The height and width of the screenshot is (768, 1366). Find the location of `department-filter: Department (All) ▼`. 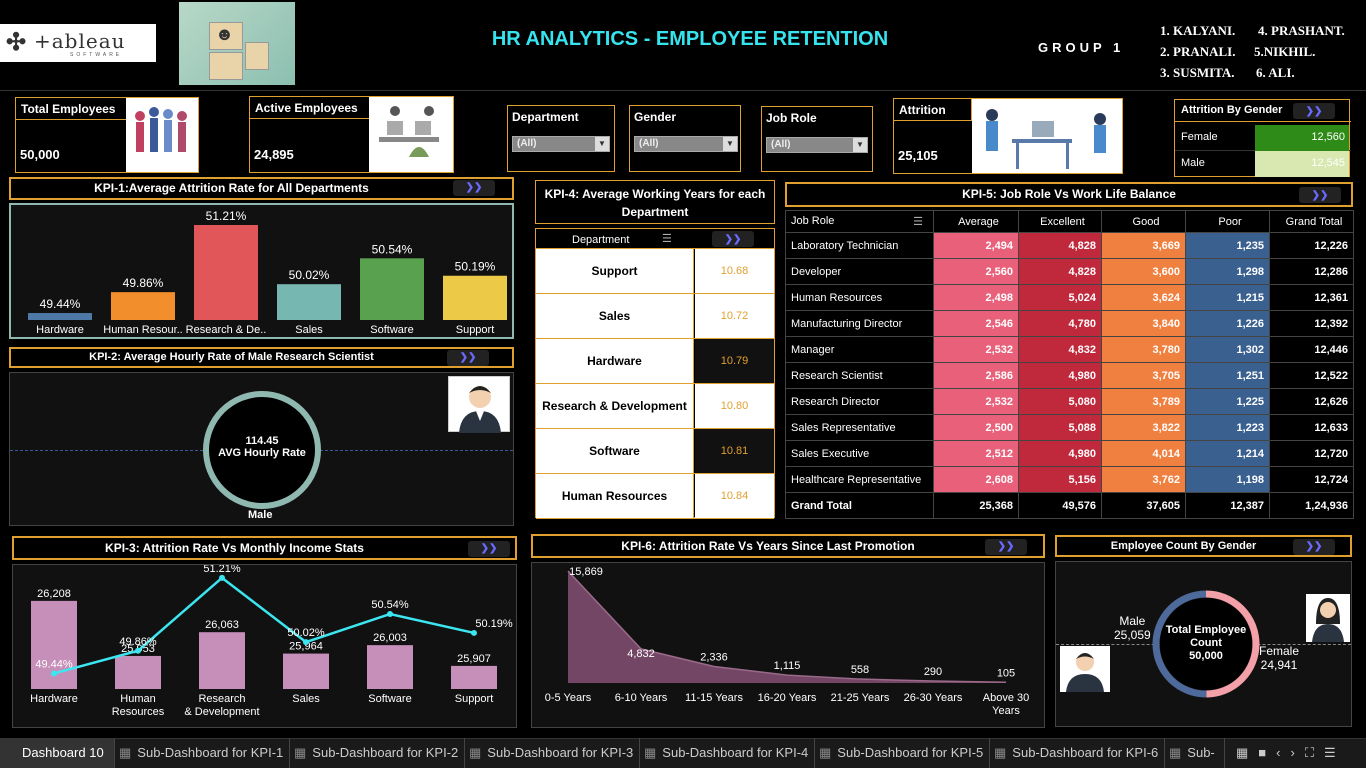

department-filter: Department (All) ▼ is located at coordinates (561, 138).